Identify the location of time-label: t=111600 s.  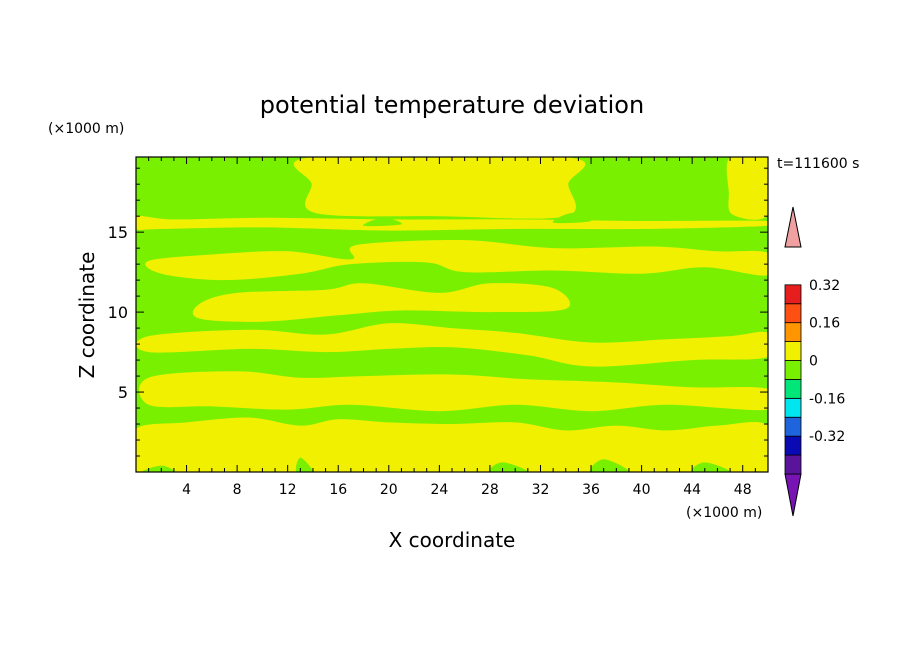
(818, 164).